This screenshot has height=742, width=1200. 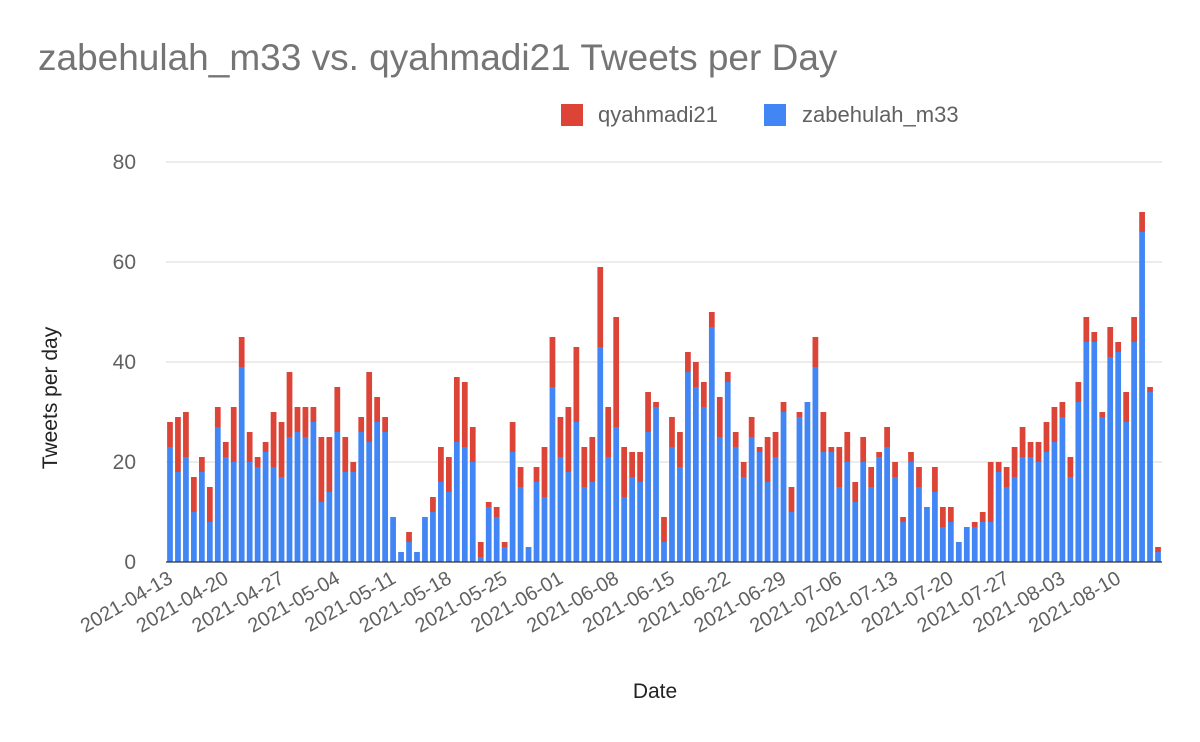 What do you see at coordinates (130, 562) in the screenshot?
I see `y-tick-label: 0` at bounding box center [130, 562].